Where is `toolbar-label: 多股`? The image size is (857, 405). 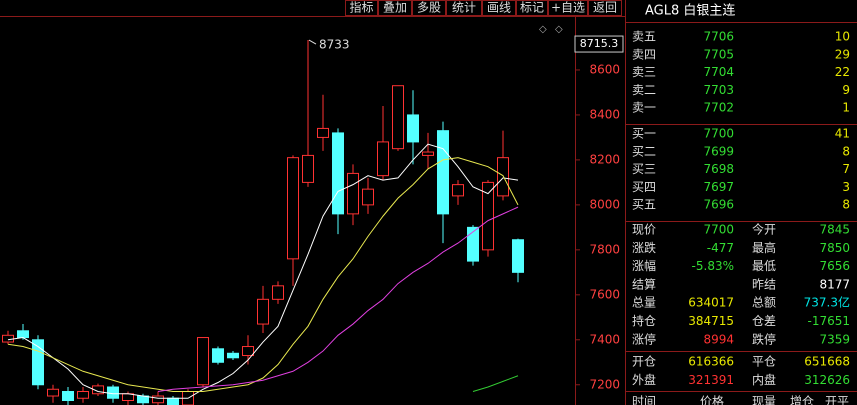 toolbar-label: 多股 is located at coordinates (429, 8).